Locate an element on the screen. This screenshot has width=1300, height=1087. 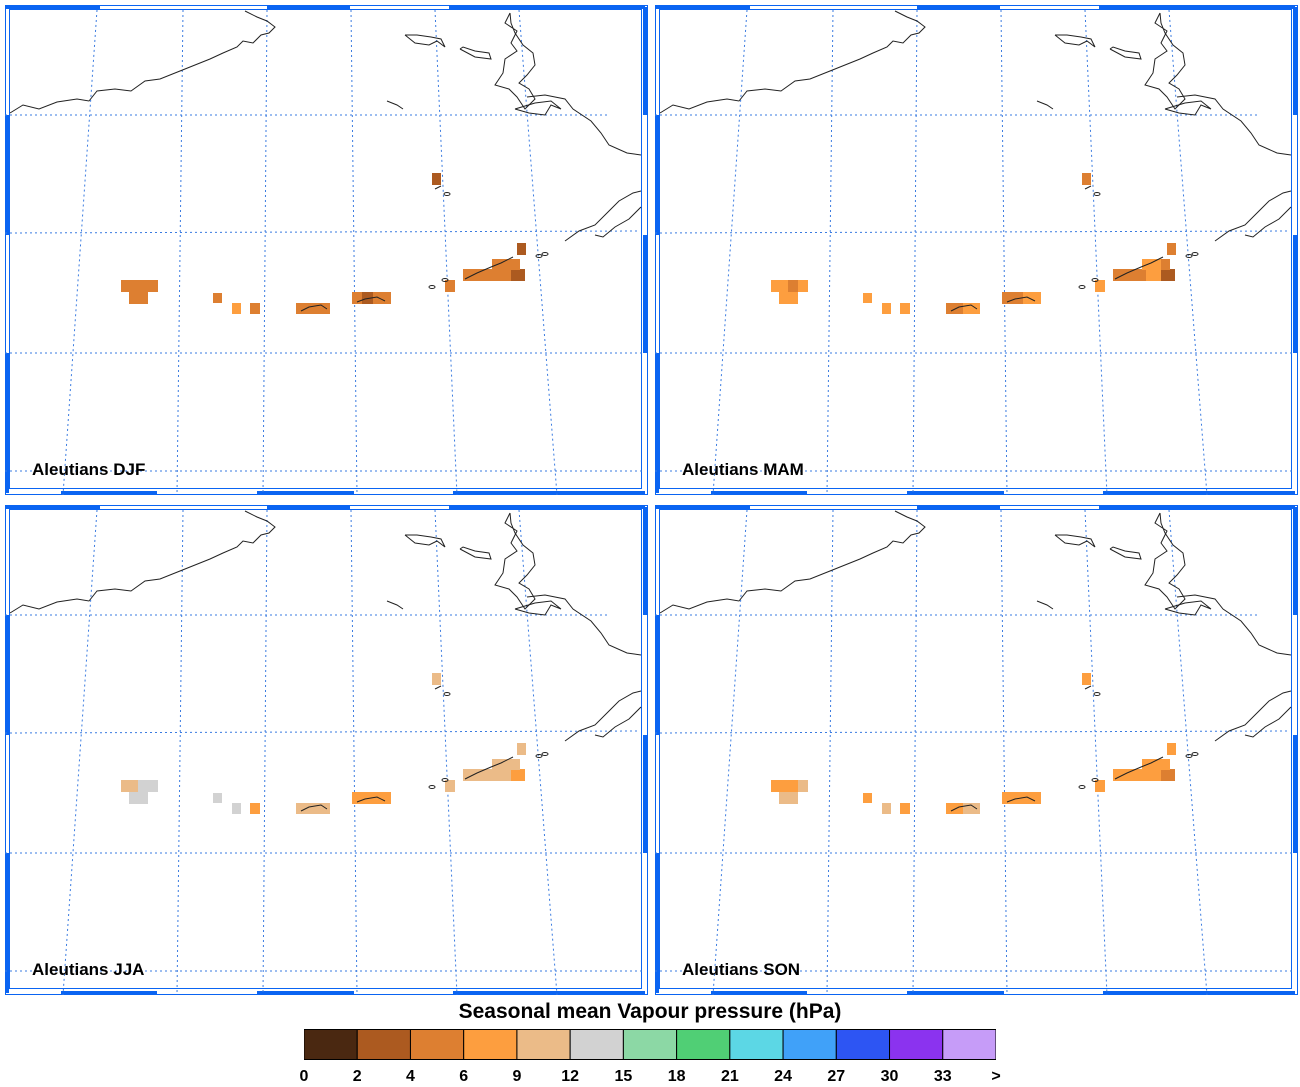
colorbar-tick-label: 4 is located at coordinates (410, 1076).